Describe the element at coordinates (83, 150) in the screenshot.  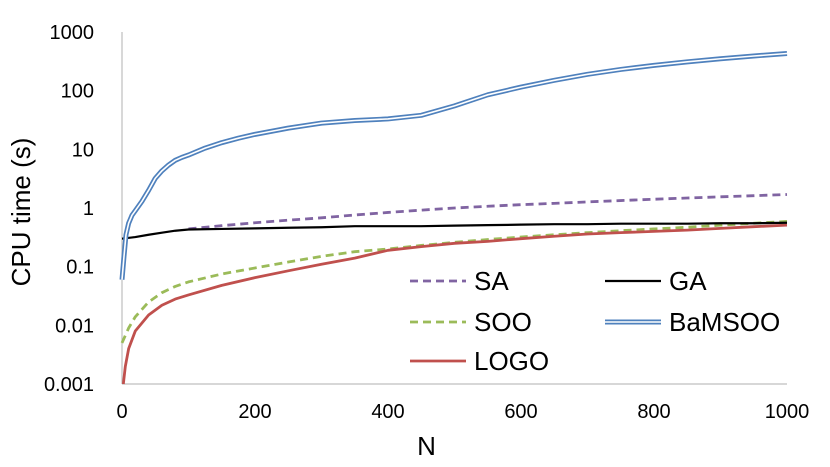
I see `y-tick-label: 10` at that location.